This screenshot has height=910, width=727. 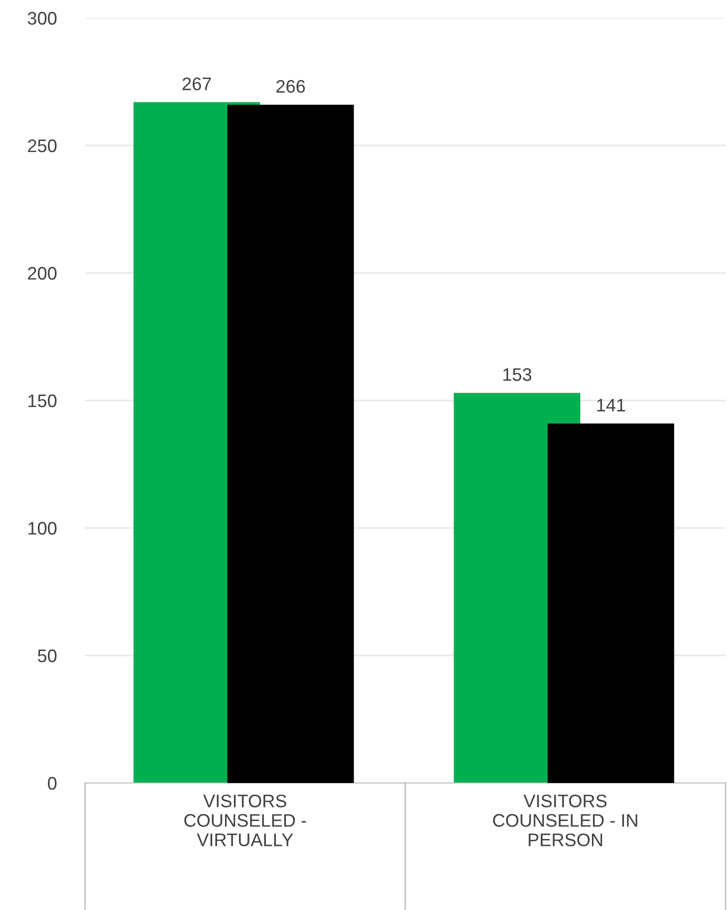 I want to click on y-tick-label: 100, so click(x=42, y=528).